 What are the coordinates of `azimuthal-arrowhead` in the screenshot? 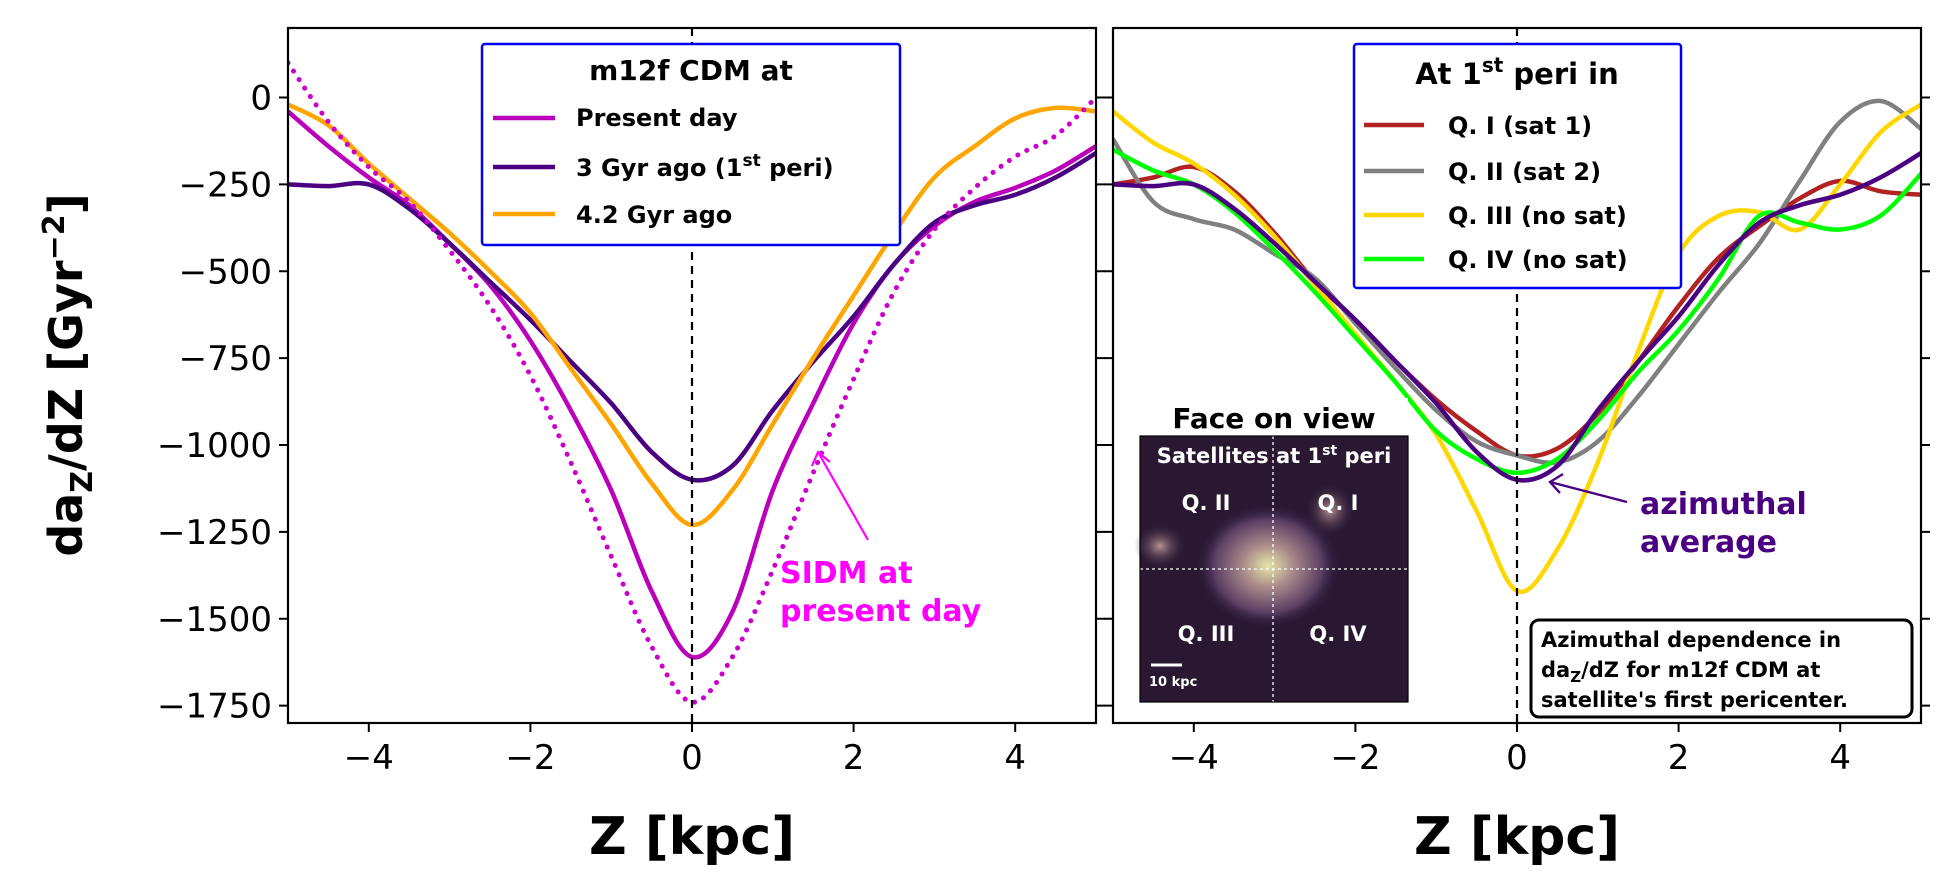 It's located at (1556, 483).